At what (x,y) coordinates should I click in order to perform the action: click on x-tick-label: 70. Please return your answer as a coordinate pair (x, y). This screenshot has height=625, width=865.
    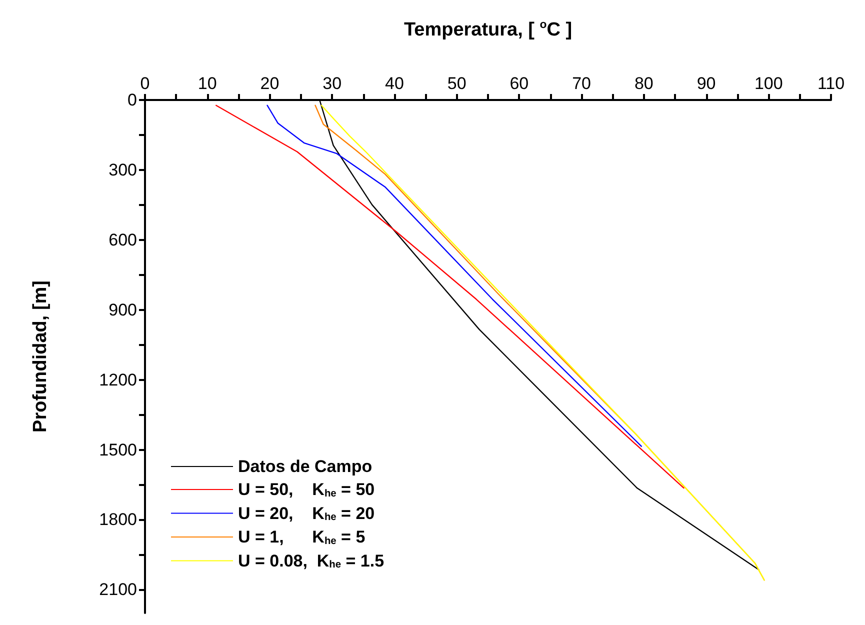
    Looking at the image, I should click on (582, 83).